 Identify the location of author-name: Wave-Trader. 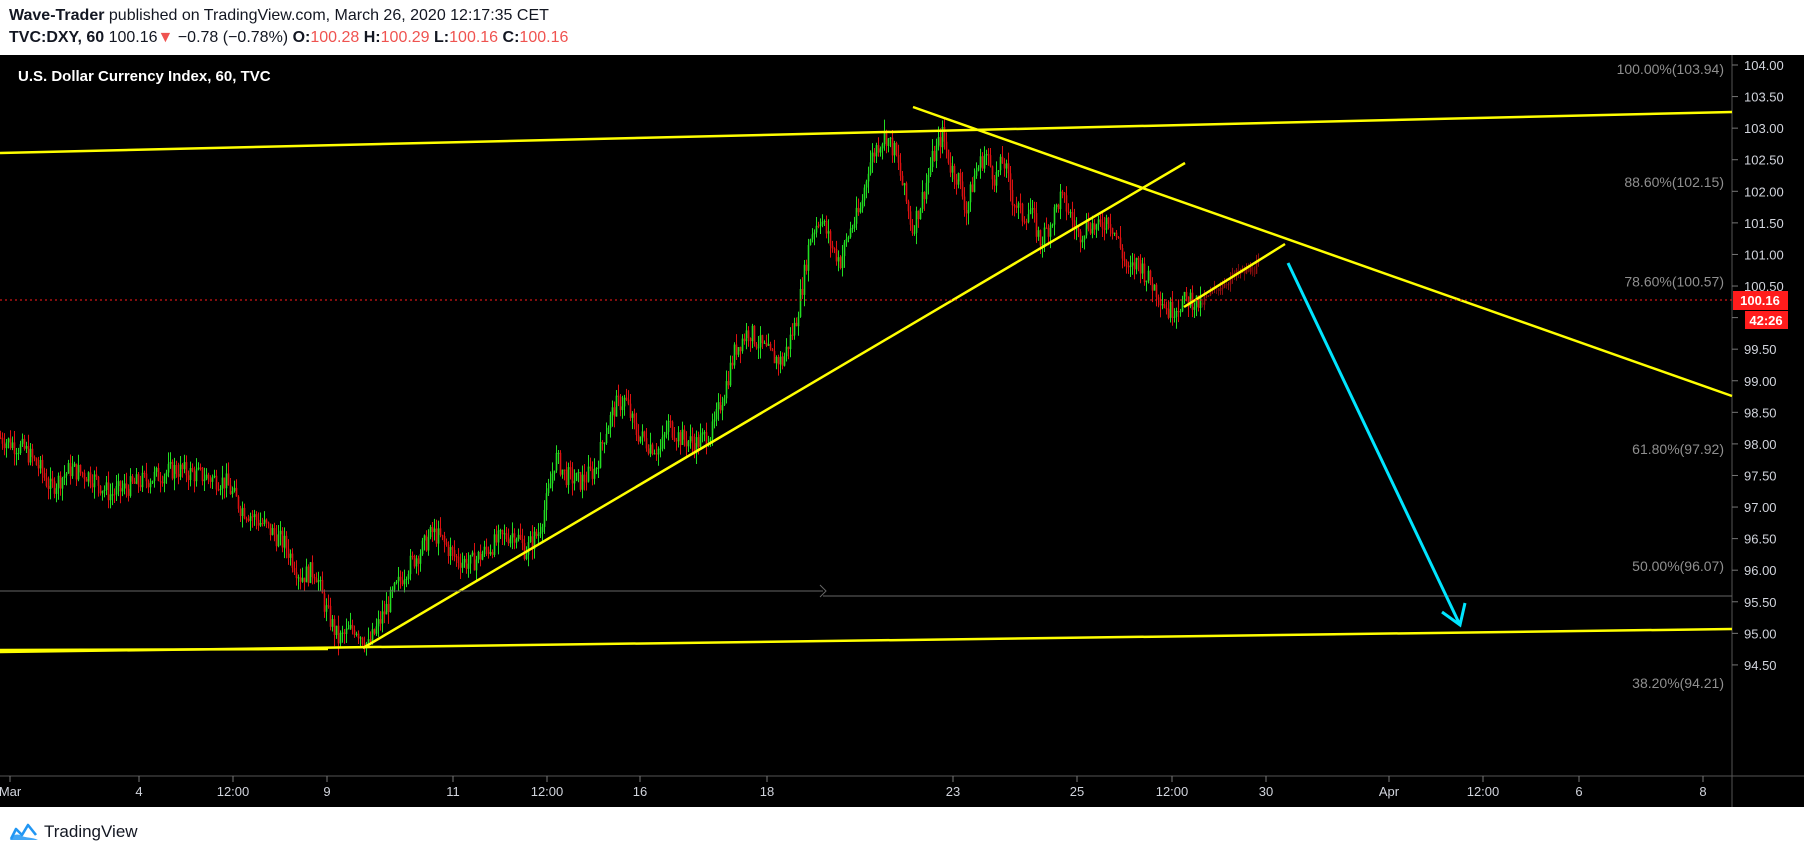
(57, 15).